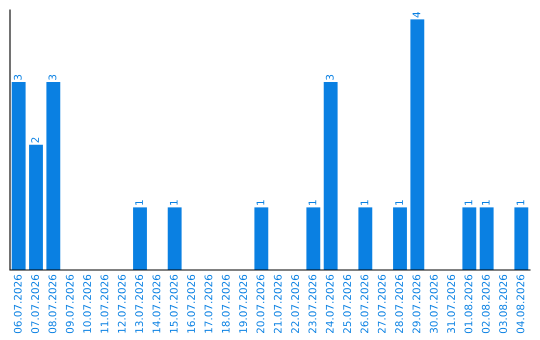 The image size is (540, 340). I want to click on x-tick-label: 31.07.2026, so click(451, 304).